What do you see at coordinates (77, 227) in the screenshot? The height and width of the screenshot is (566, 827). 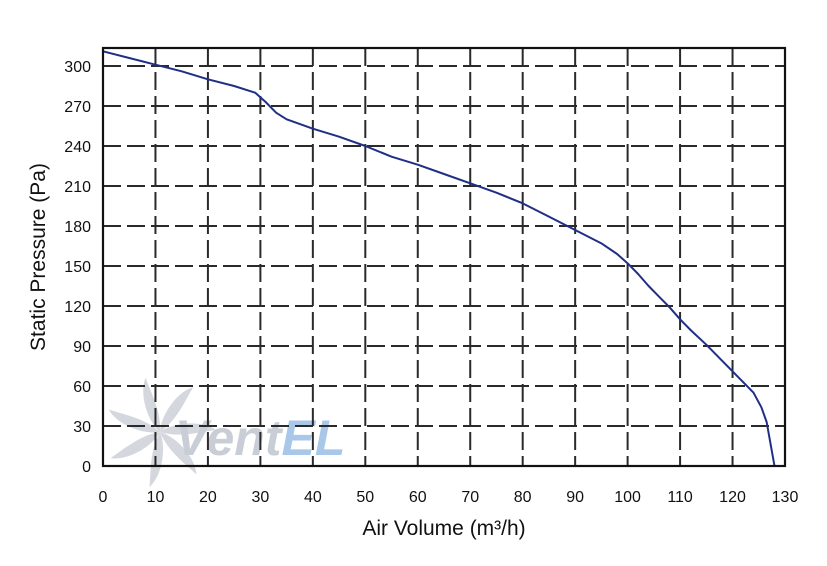 I see `y-tick-label: 180` at bounding box center [77, 227].